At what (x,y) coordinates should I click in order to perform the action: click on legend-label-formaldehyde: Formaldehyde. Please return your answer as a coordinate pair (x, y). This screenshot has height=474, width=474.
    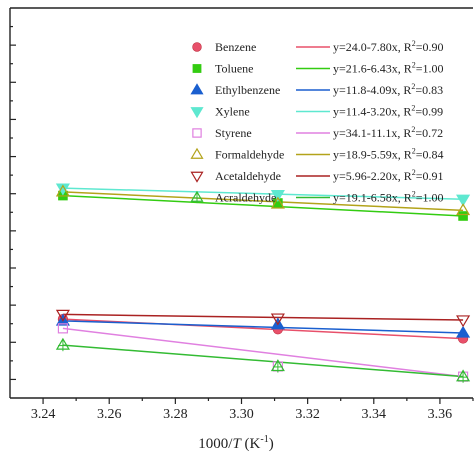
    Looking at the image, I should click on (249, 155).